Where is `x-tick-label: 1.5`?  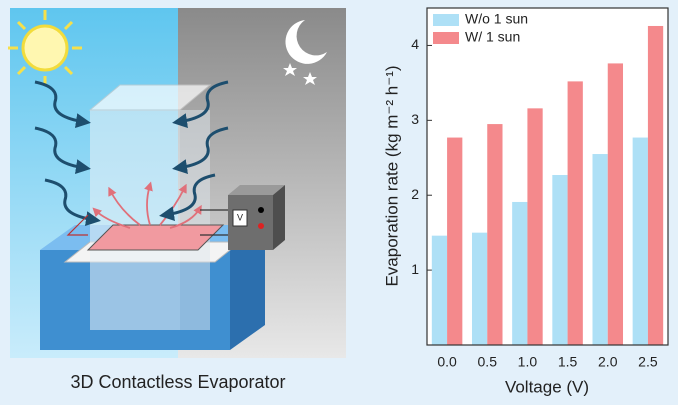
x-tick-label: 1.5 is located at coordinates (568, 362).